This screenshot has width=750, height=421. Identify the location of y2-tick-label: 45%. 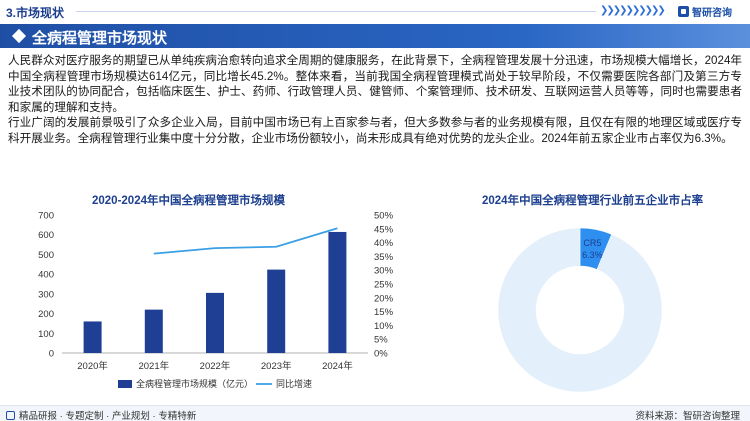
(384, 229).